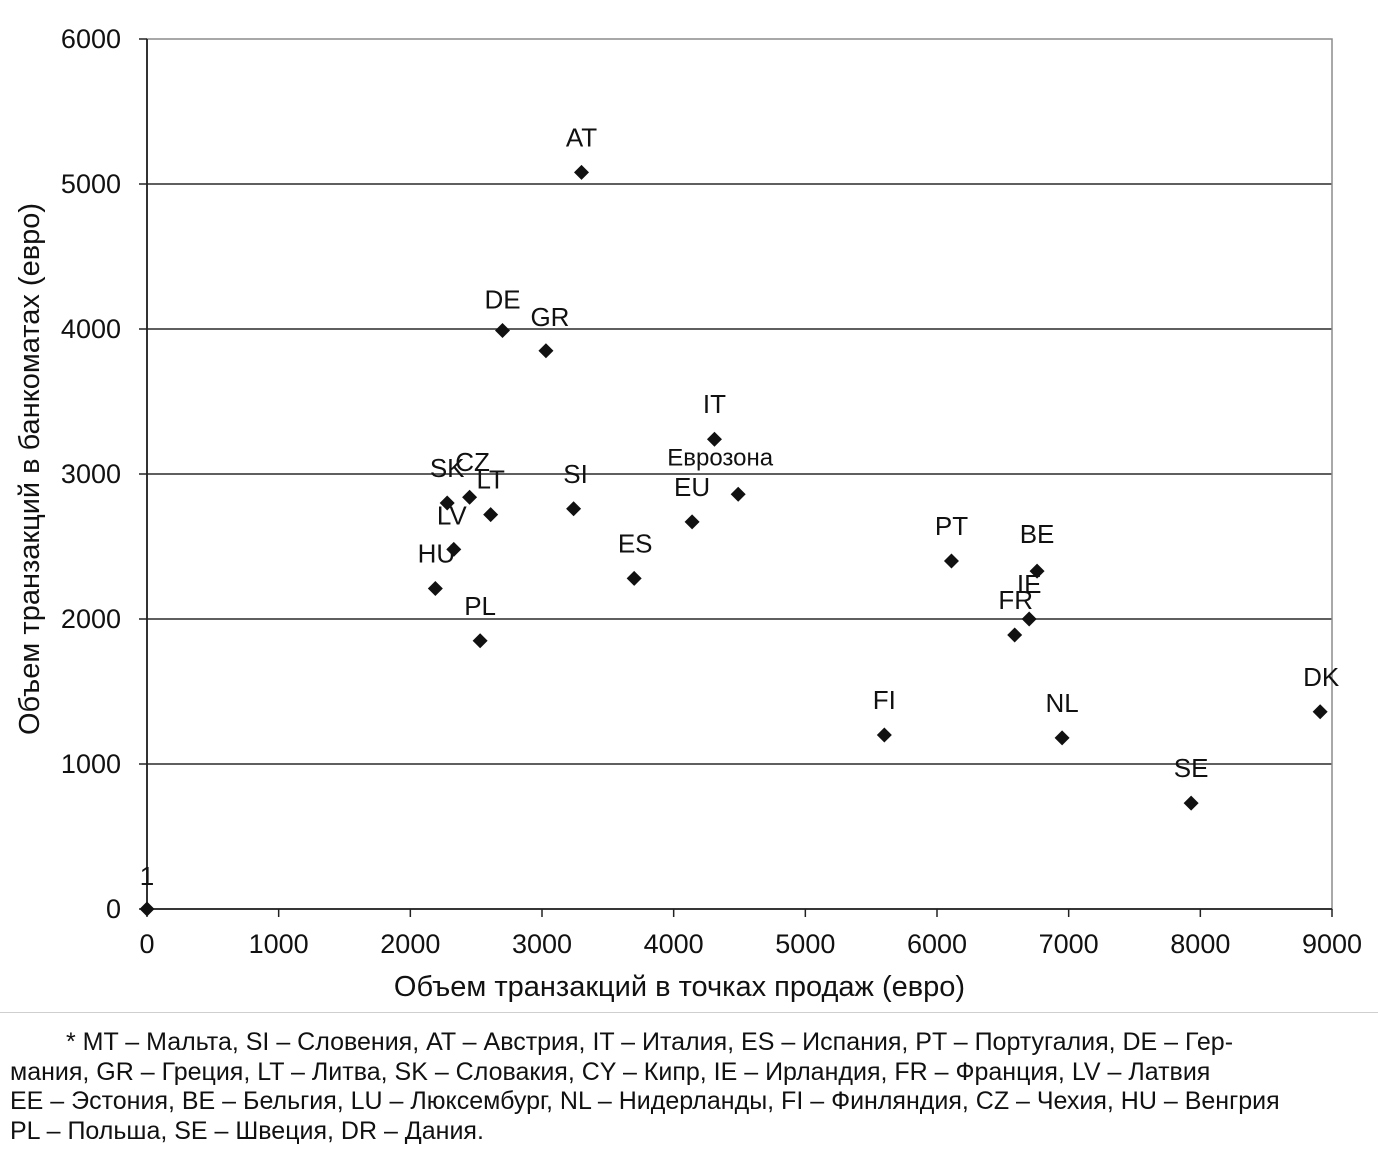 This screenshot has height=1166, width=1378. I want to click on data-point-label: SI, so click(575, 474).